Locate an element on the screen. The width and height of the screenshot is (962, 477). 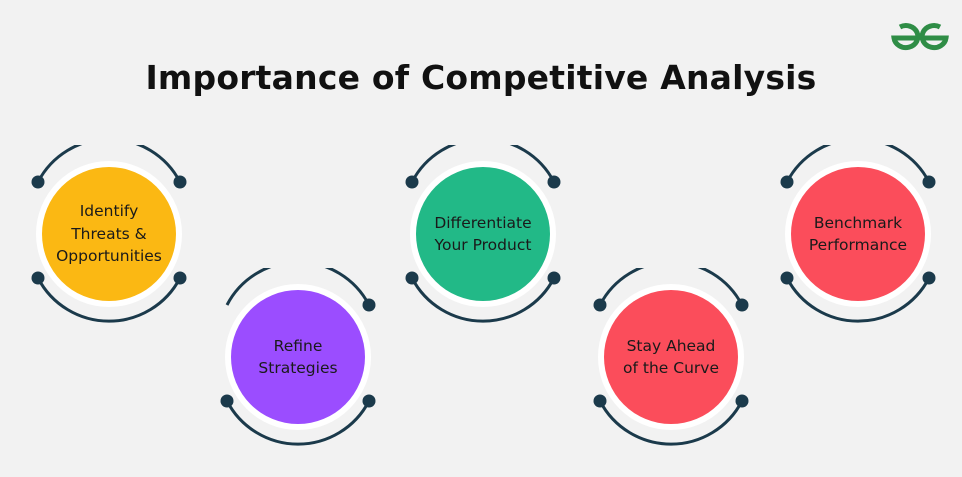
step-label: Stay Ahead of the Curve is located at coordinates (671, 356).